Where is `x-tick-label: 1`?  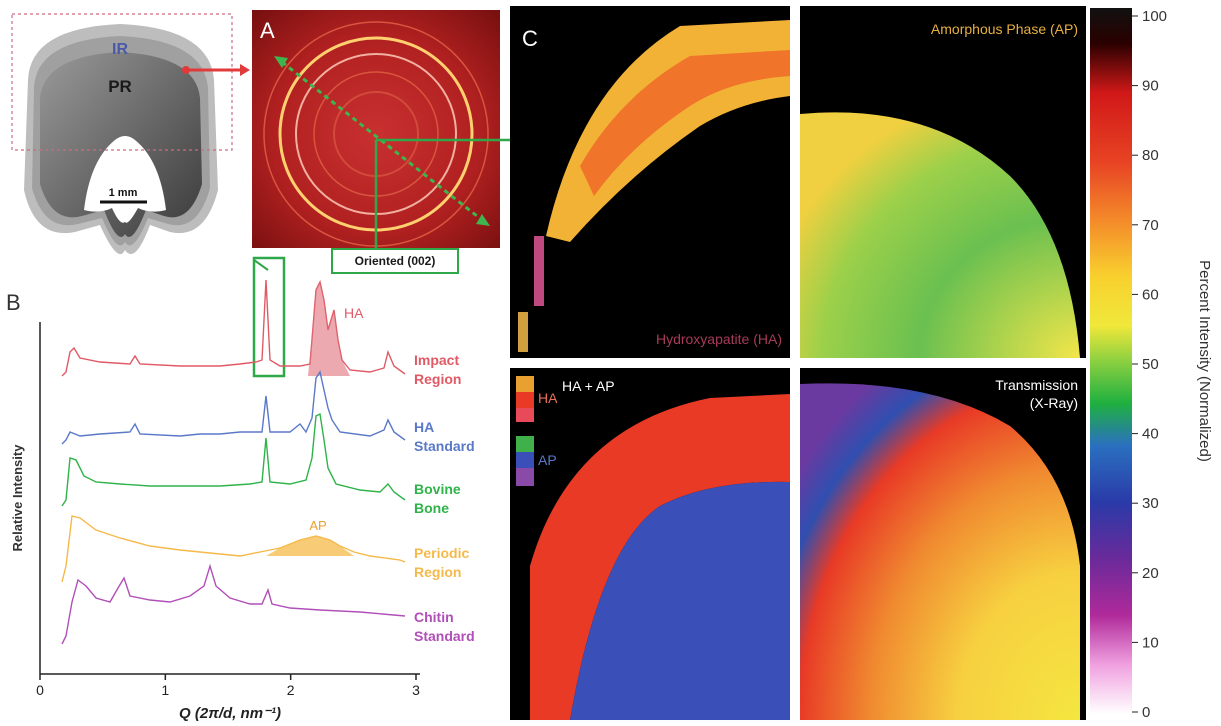
x-tick-label: 1 is located at coordinates (165, 690).